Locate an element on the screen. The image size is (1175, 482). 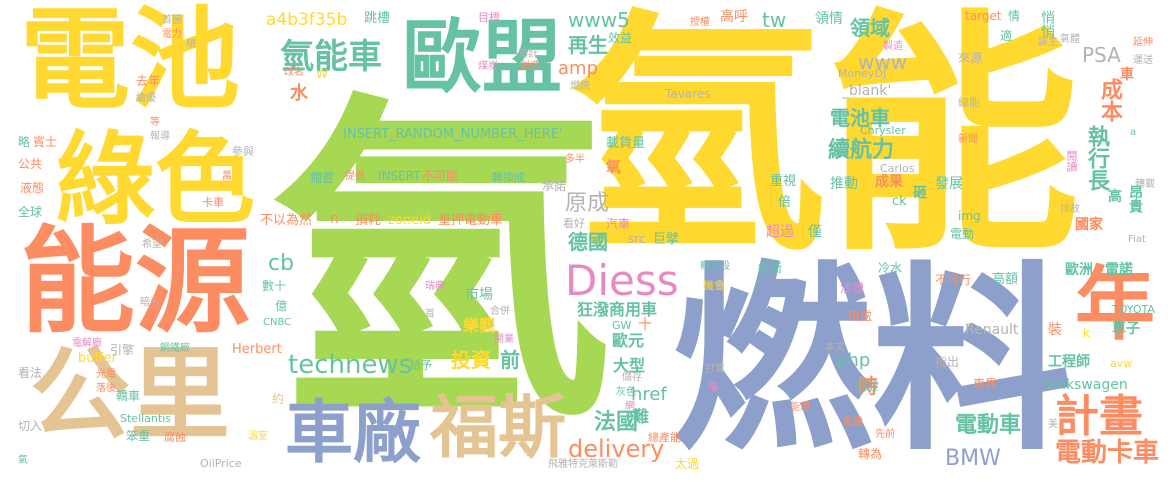
cloud-word: 光電 is located at coordinates (106, 374).